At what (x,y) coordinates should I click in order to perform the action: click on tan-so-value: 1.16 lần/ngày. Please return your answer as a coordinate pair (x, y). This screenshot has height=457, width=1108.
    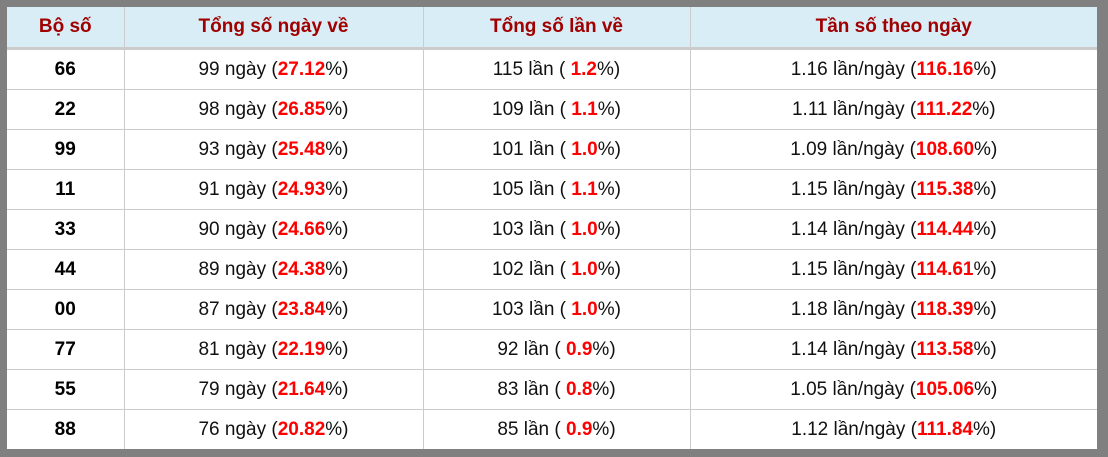
    Looking at the image, I should click on (847, 69).